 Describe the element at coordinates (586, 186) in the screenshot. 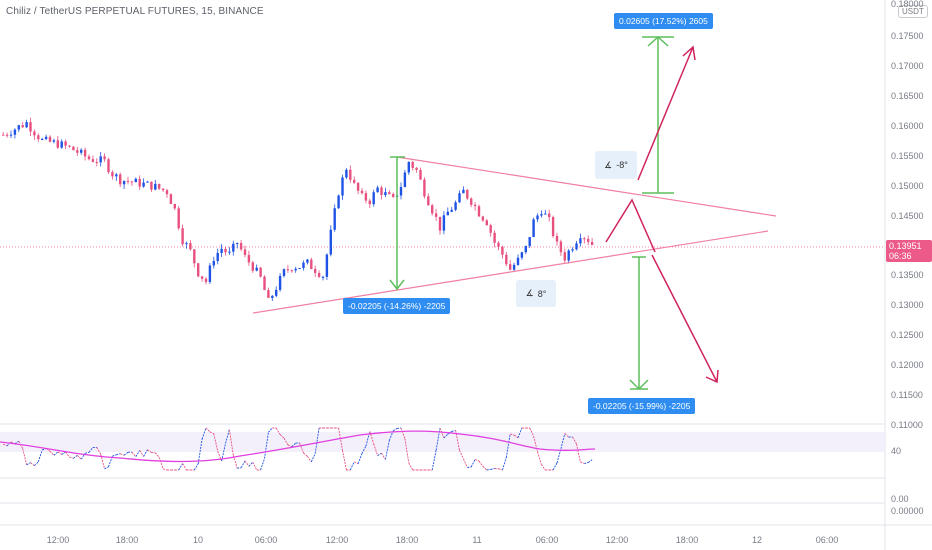

I see `upper-trendline` at that location.